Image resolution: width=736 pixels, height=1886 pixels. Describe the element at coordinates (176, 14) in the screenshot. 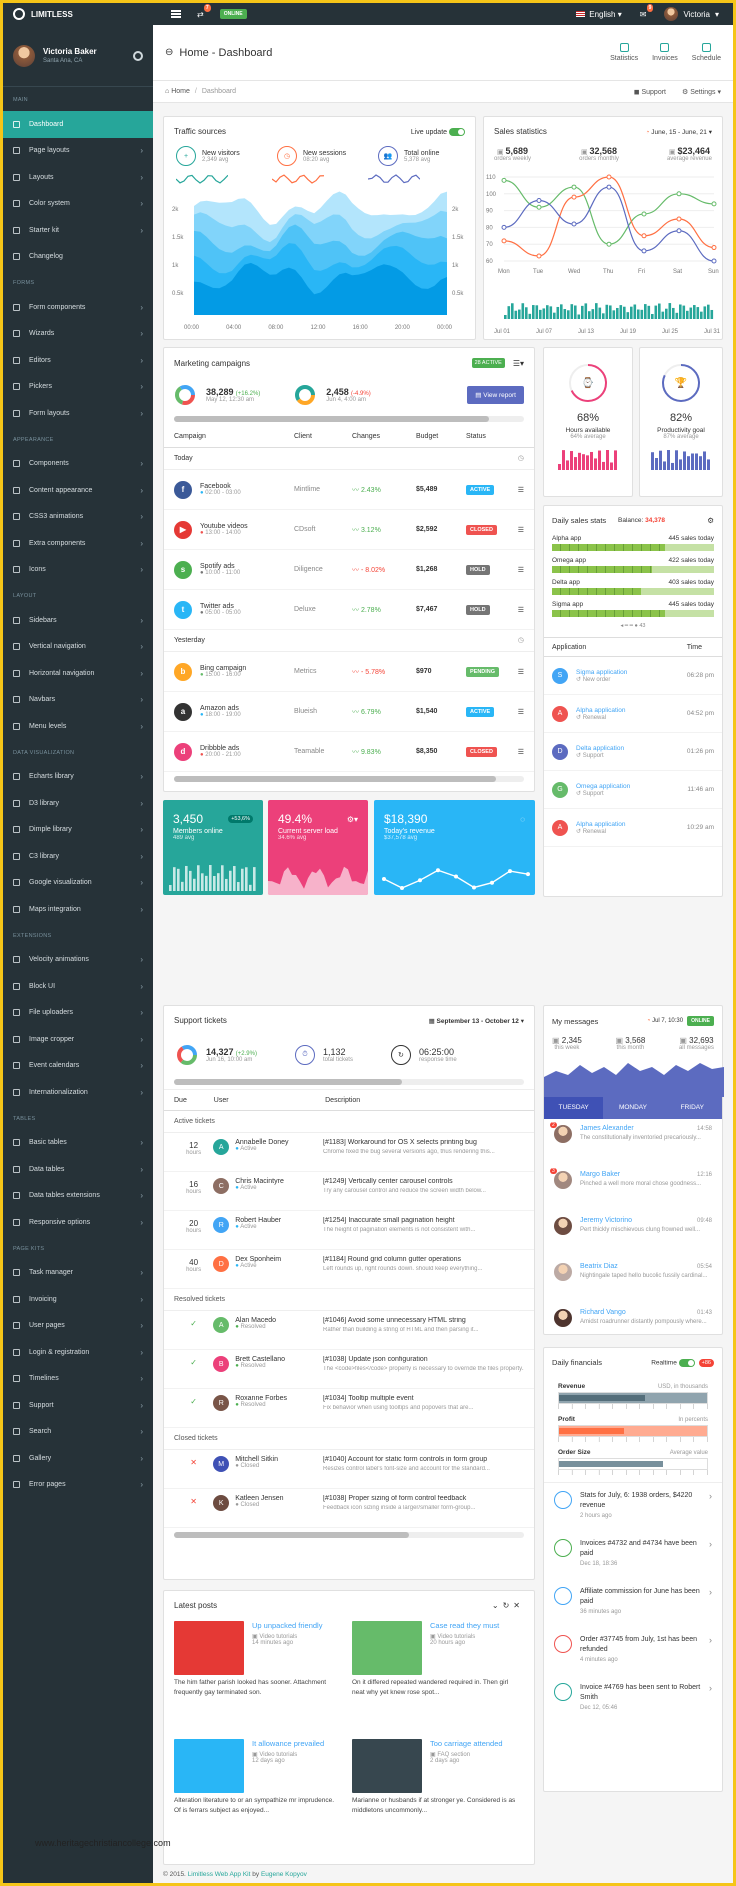

I see `menu-toggle-icon` at that location.